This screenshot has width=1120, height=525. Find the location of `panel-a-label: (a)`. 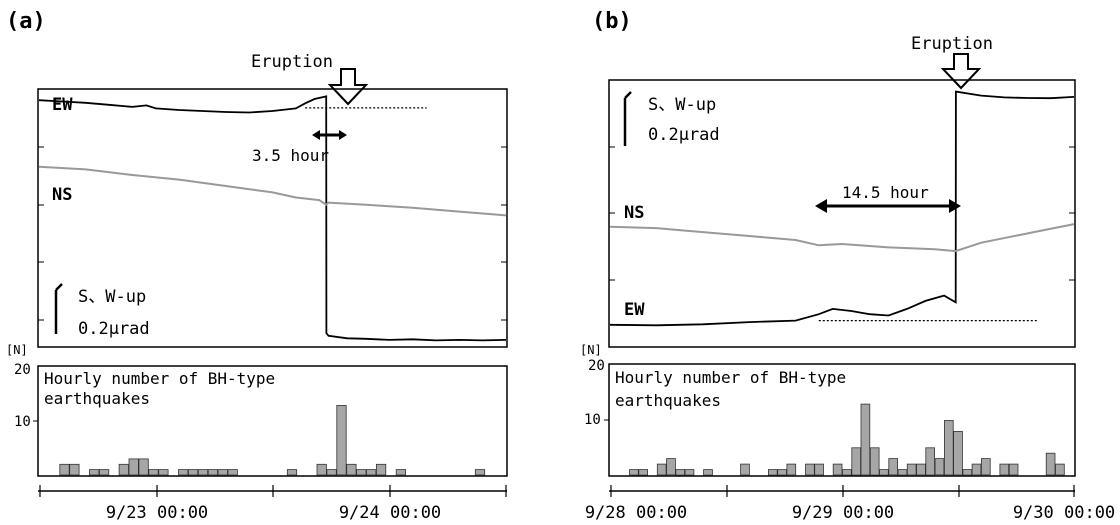

panel-a-label: (a) is located at coordinates (26, 21).